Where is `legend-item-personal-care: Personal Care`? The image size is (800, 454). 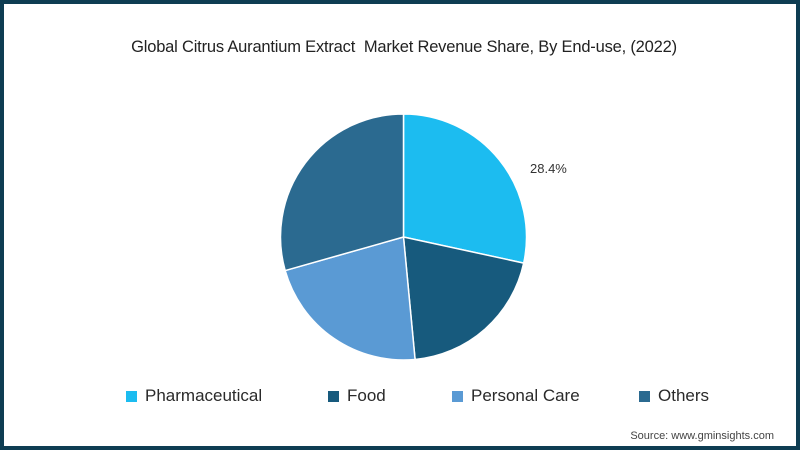
legend-item-personal-care: Personal Care is located at coordinates (516, 396).